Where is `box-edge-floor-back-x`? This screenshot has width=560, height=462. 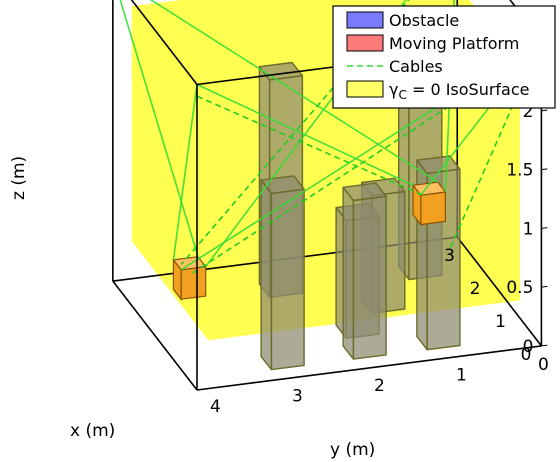
box-edge-floor-back-x is located at coordinates (499, 291).